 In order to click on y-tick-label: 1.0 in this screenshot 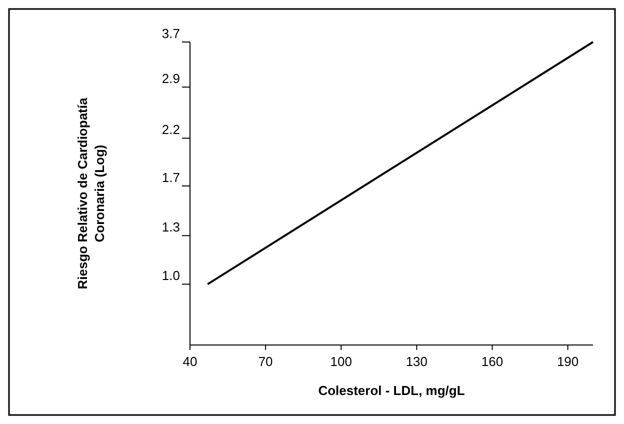, I will do `click(171, 276)`.